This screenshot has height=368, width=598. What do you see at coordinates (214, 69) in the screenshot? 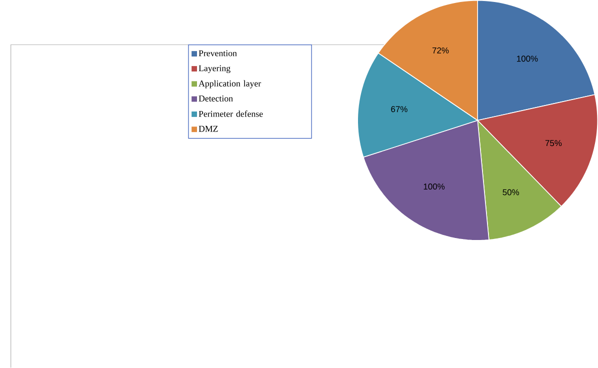
I see `legend-label: Layering` at bounding box center [214, 69].